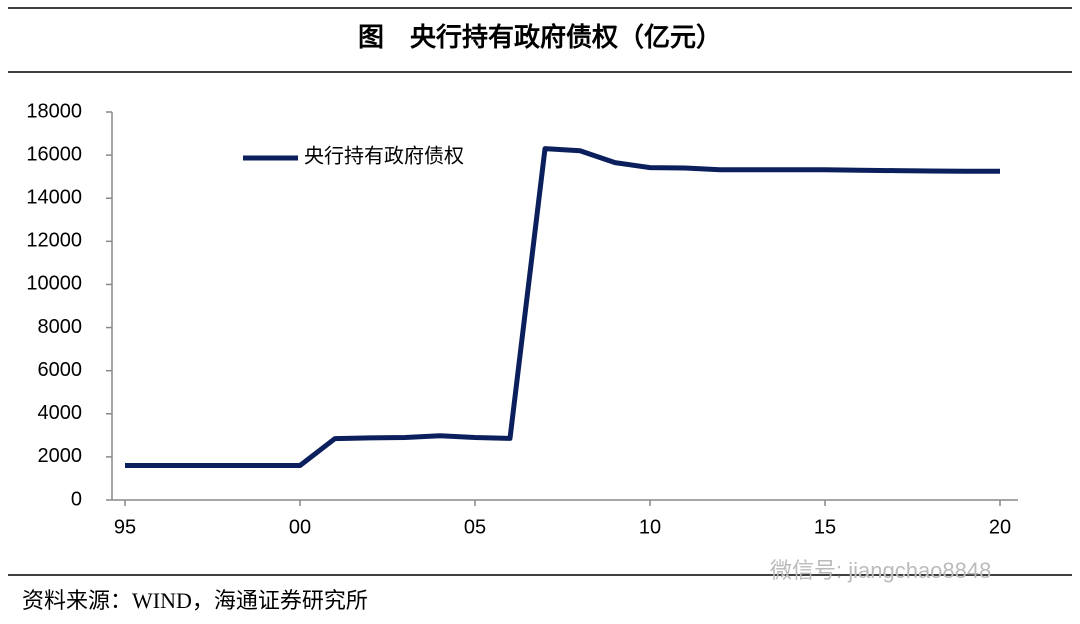 This screenshot has height=624, width=1080. I want to click on y-tick-label: 10000, so click(54, 284).